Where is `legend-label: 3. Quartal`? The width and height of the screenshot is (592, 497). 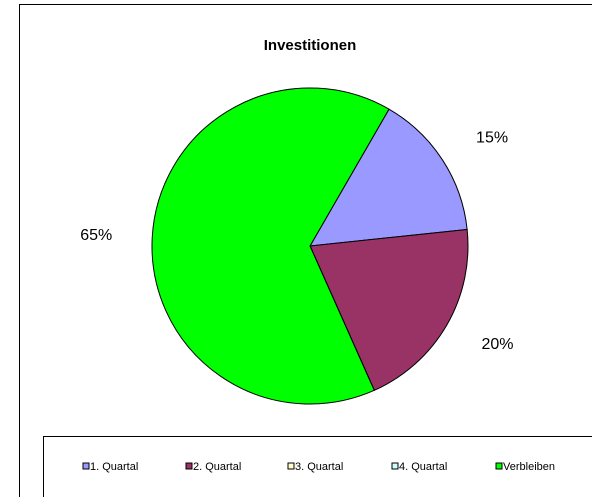 legend-label: 3. Quartal is located at coordinates (319, 467).